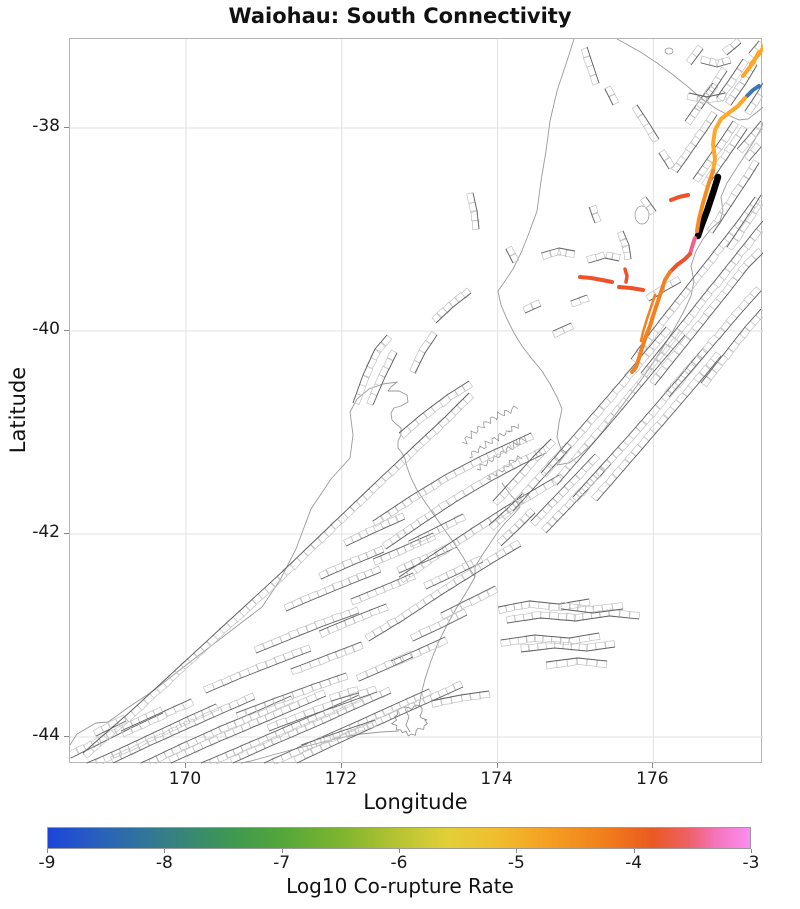 This screenshot has width=800, height=909. I want to click on colorbar-tick-label: -5, so click(516, 863).